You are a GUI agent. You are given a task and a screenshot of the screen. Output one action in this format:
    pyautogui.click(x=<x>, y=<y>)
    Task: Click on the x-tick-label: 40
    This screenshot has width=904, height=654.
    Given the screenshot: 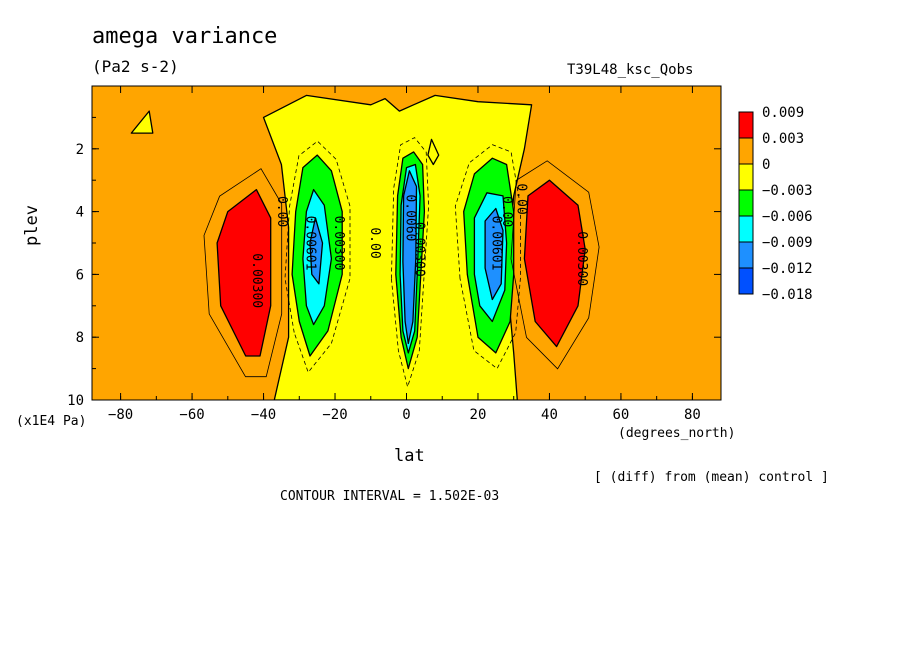 What is the action you would take?
    pyautogui.click(x=549, y=415)
    